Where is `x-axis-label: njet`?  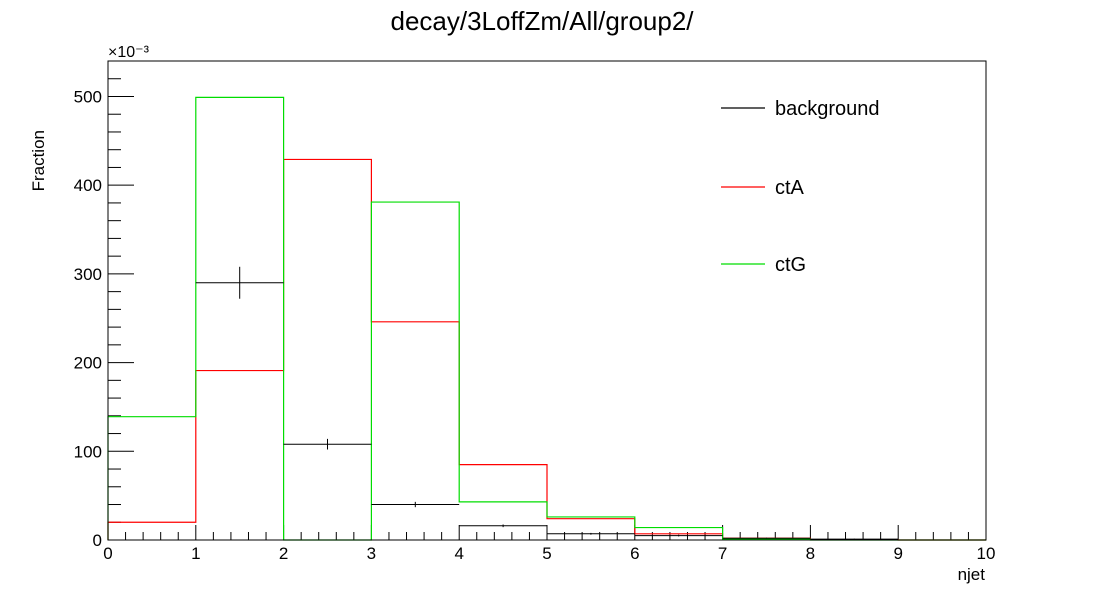 x-axis-label: njet is located at coordinates (972, 574).